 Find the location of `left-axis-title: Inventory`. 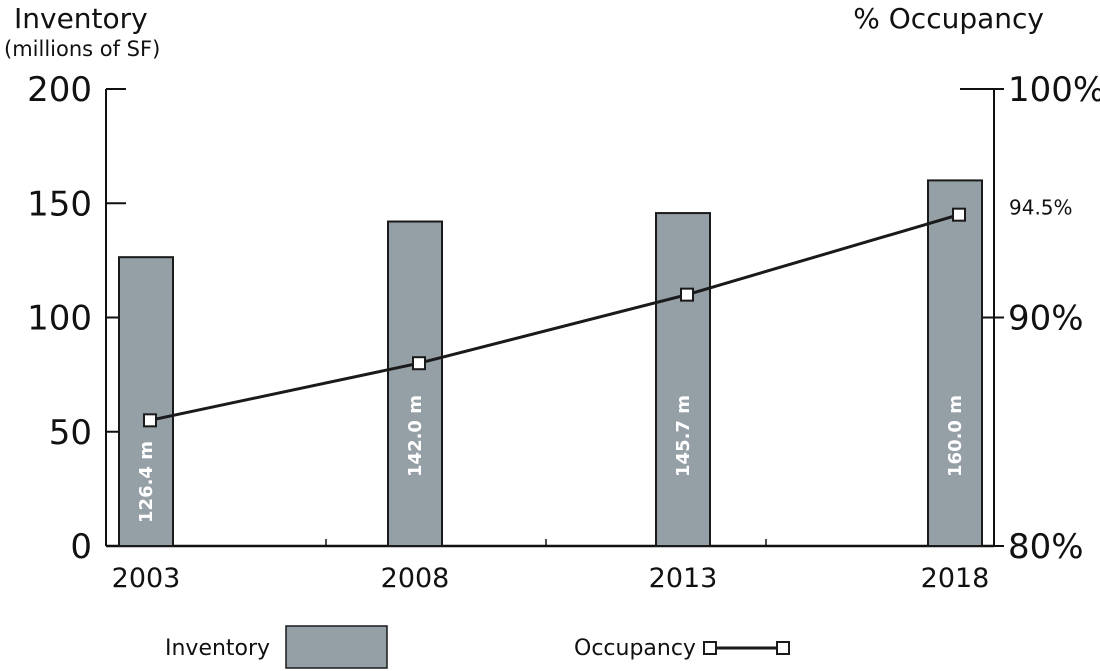

left-axis-title: Inventory is located at coordinates (81, 18).